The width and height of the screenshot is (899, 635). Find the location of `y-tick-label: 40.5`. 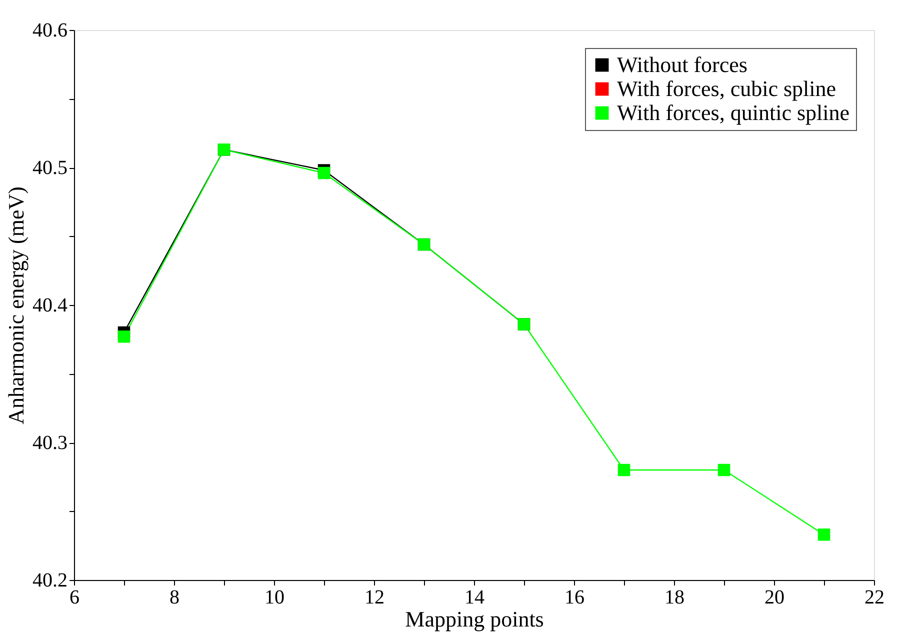

y-tick-label: 40.5 is located at coordinates (50, 168).